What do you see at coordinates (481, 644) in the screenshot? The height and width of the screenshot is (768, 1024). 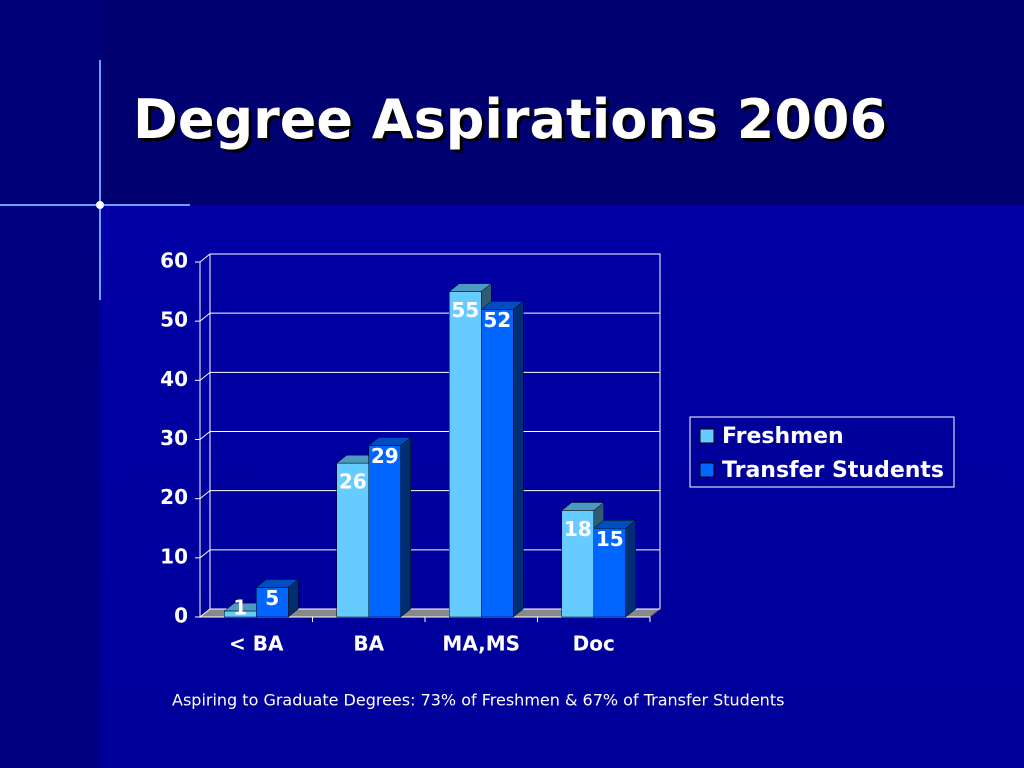 I see `x-tick-label: MA,MS` at bounding box center [481, 644].